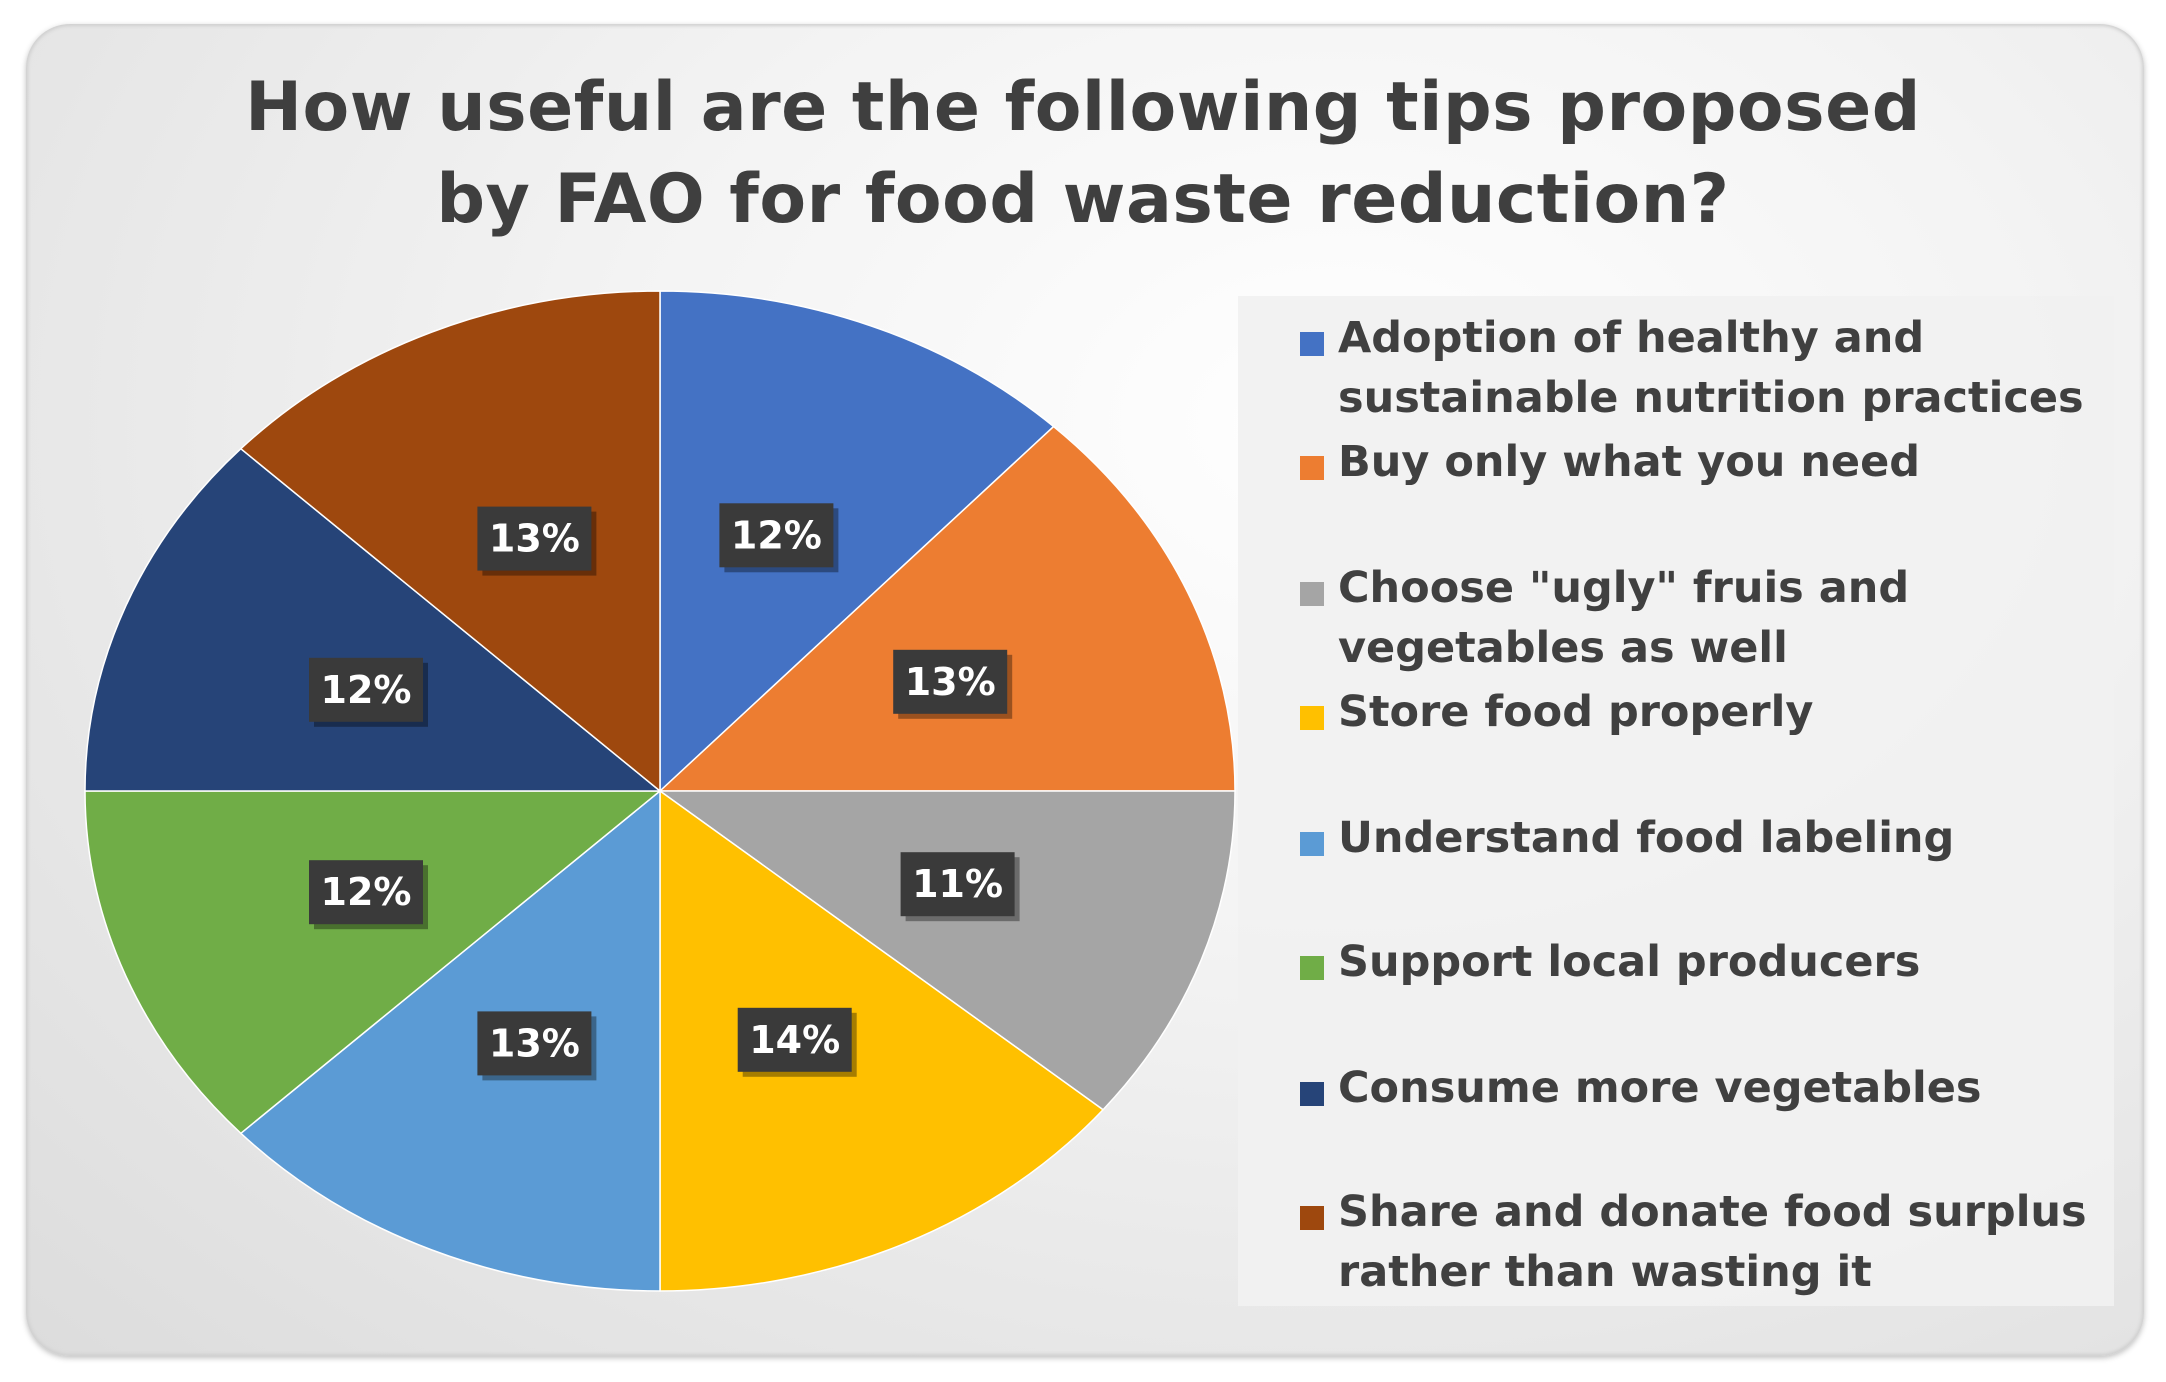 The width and height of the screenshot is (2166, 1382). What do you see at coordinates (1711, 398) in the screenshot?
I see `legend-label-line-2: sustainable nutrition practices` at bounding box center [1711, 398].